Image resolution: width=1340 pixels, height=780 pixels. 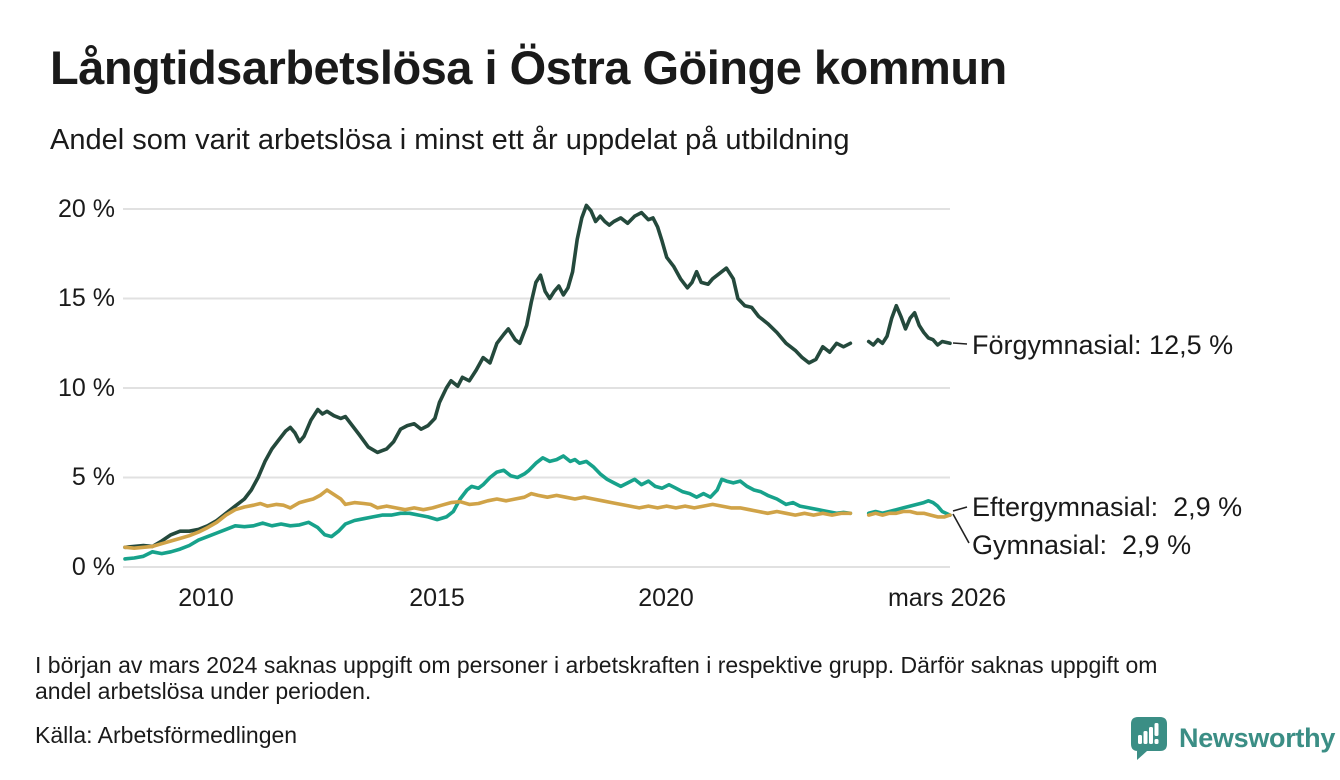 I want to click on y-axis-tick-20: 20 %, so click(x=86, y=209).